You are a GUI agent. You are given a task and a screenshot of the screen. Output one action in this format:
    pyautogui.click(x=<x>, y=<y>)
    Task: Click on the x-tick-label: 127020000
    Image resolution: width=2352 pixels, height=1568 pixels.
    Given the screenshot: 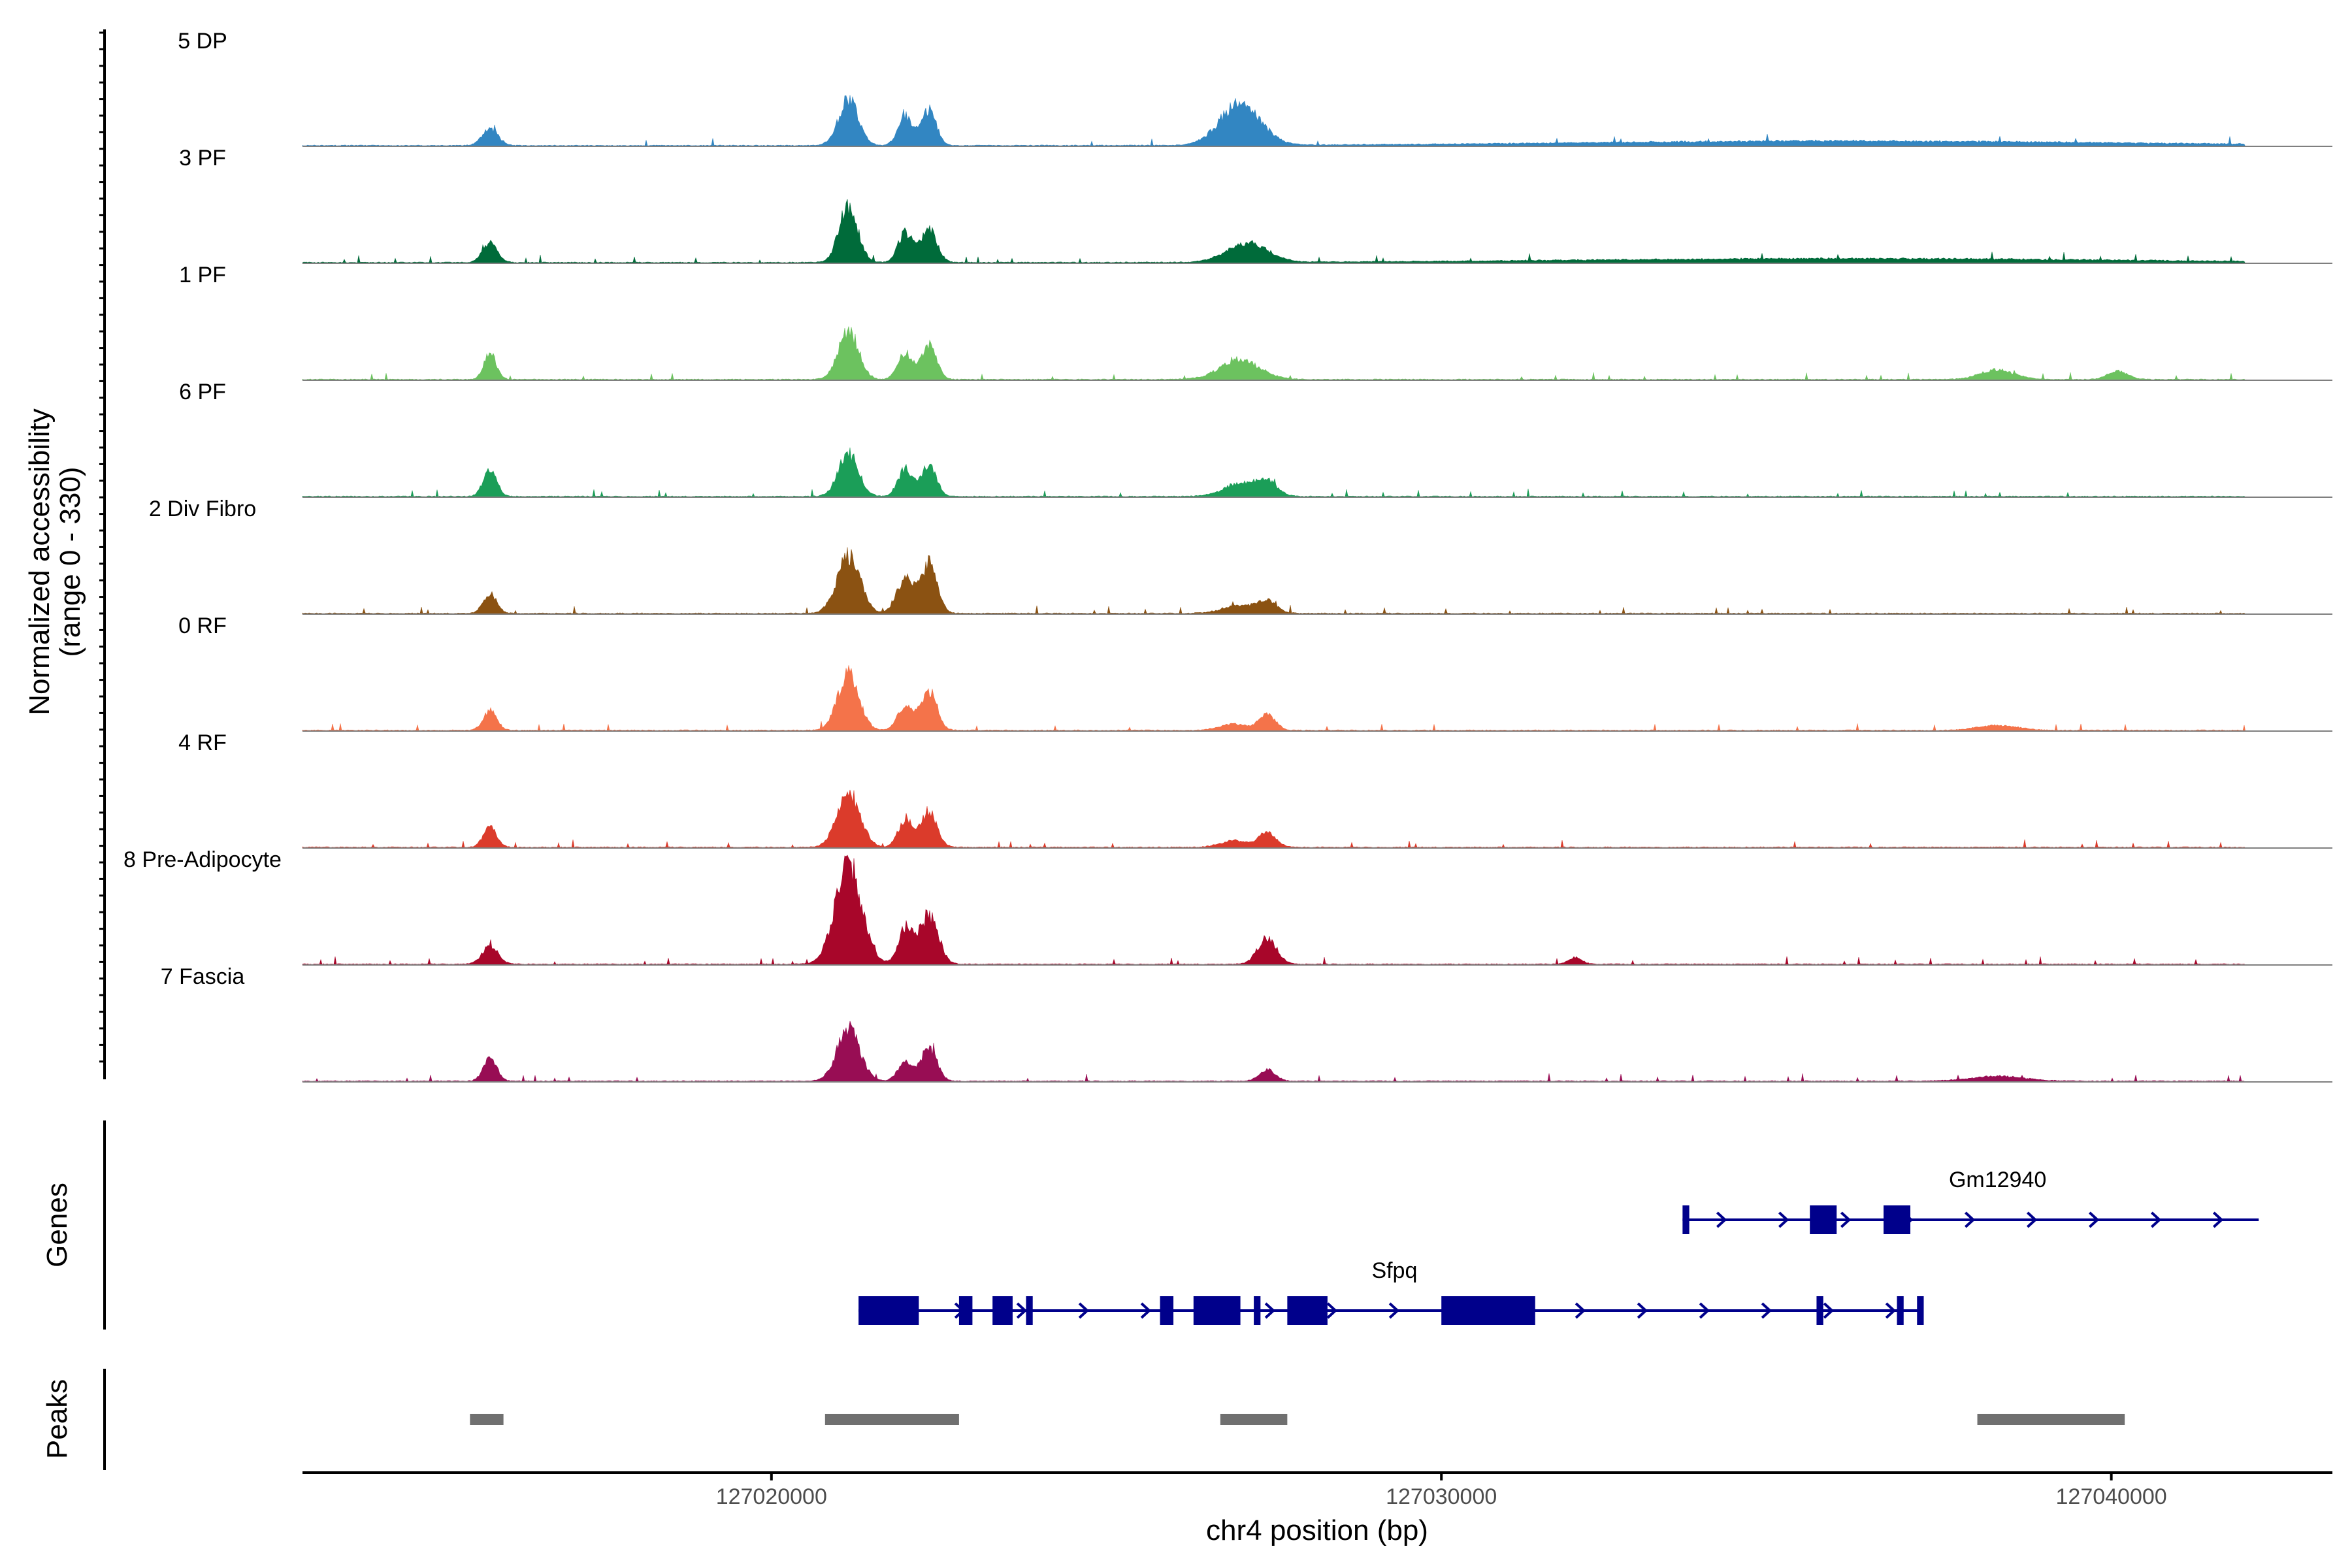 What is the action you would take?
    pyautogui.click(x=771, y=1496)
    